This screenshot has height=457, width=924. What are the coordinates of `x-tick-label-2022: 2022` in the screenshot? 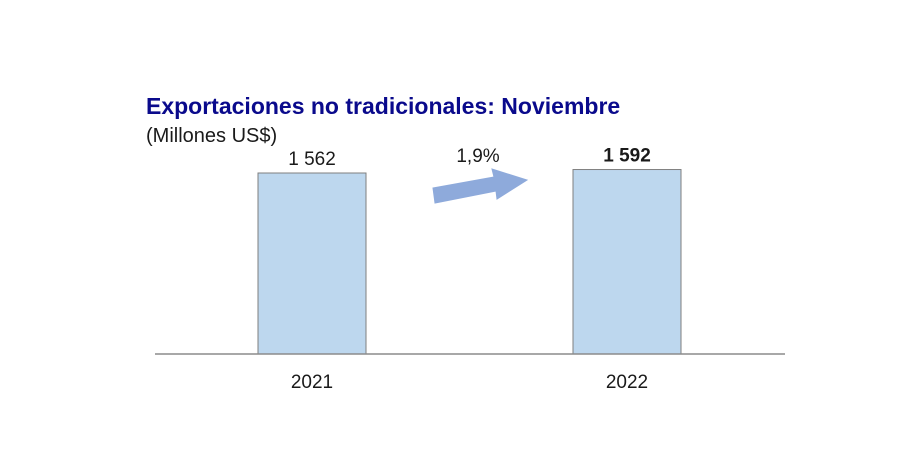 It's located at (627, 382).